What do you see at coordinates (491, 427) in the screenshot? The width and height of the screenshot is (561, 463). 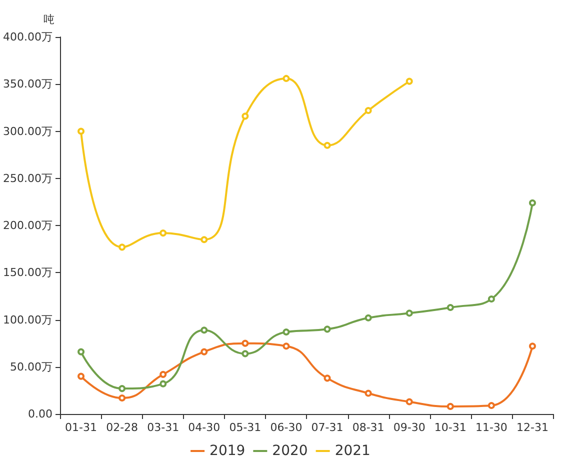 I see `x-tick-label: 11-30` at bounding box center [491, 427].